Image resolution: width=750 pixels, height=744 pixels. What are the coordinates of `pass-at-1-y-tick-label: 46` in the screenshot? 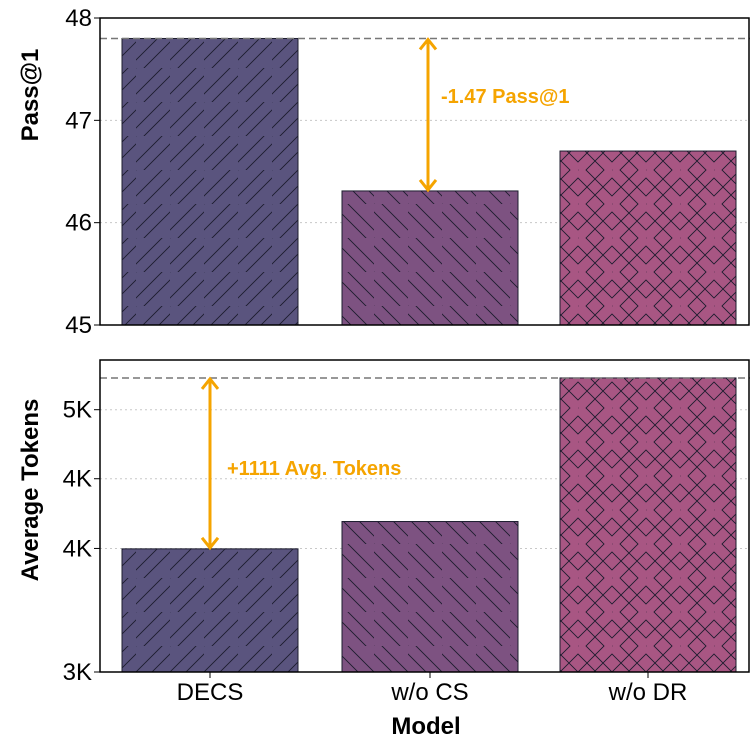 It's located at (78, 223).